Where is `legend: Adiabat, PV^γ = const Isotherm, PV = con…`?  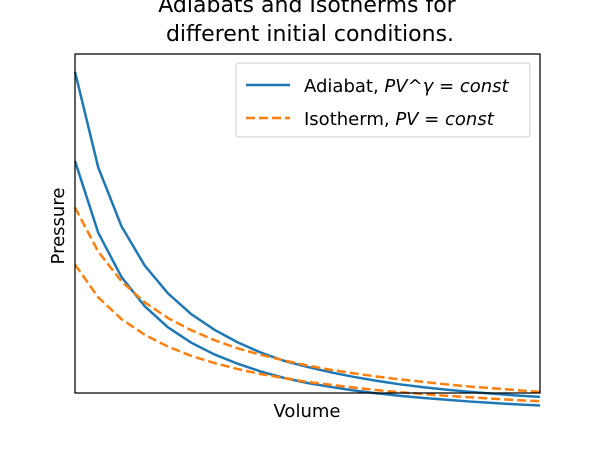
legend: Adiabat, PV^γ = const Isotherm, PV = con… is located at coordinates (383, 100).